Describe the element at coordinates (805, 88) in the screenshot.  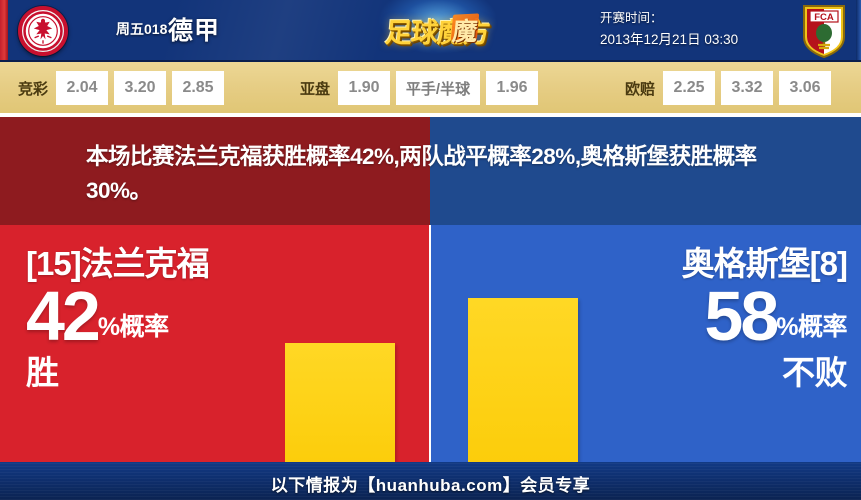
I see `odds-cell-away: 3.06` at that location.